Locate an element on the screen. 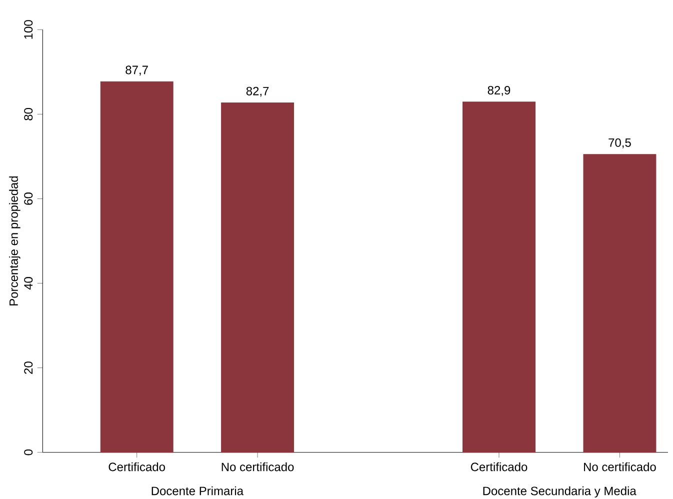 The image size is (673, 499). y-tick-label: 60 is located at coordinates (28, 198).